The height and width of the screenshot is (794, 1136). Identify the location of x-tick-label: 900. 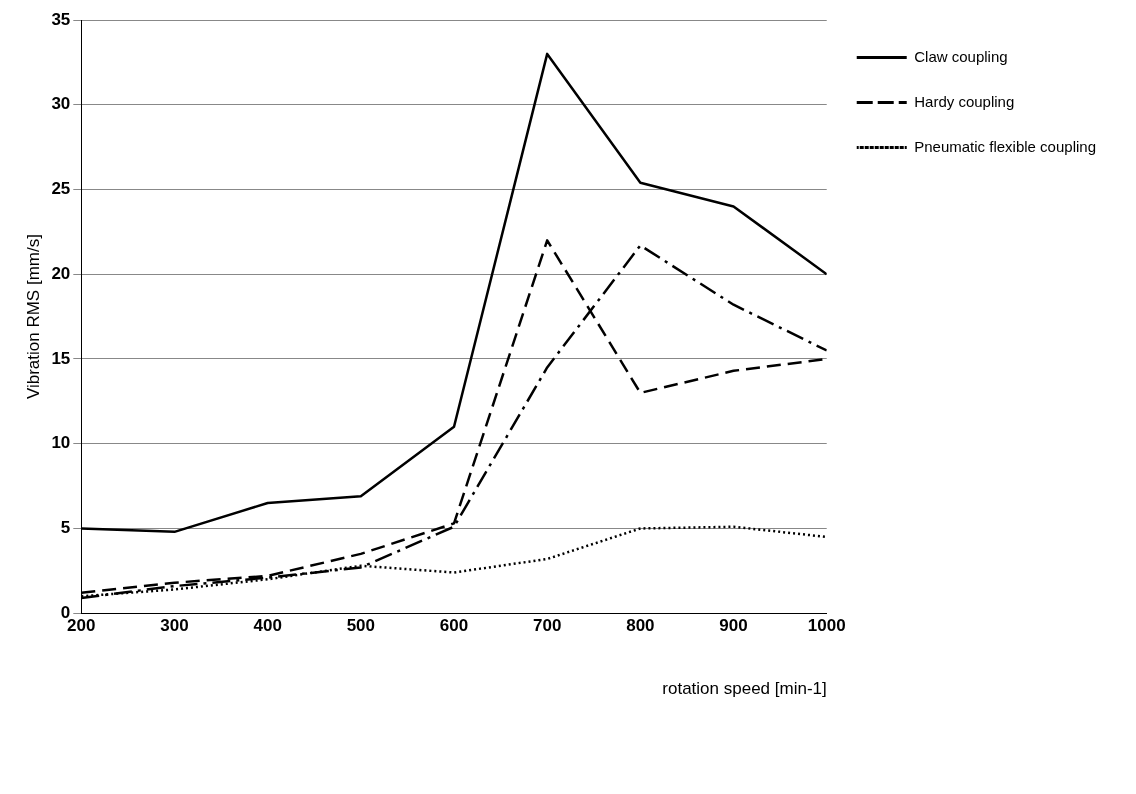
(733, 626).